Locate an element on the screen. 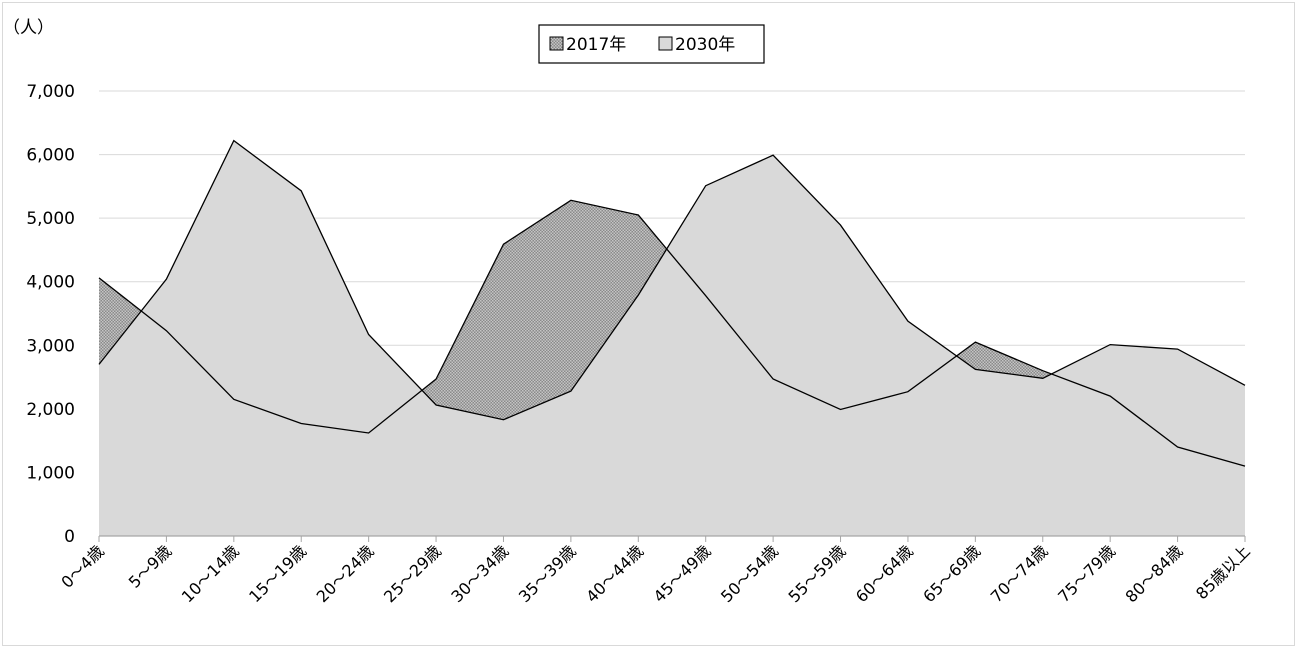  legend-label-2030: 2030年 is located at coordinates (705, 45).